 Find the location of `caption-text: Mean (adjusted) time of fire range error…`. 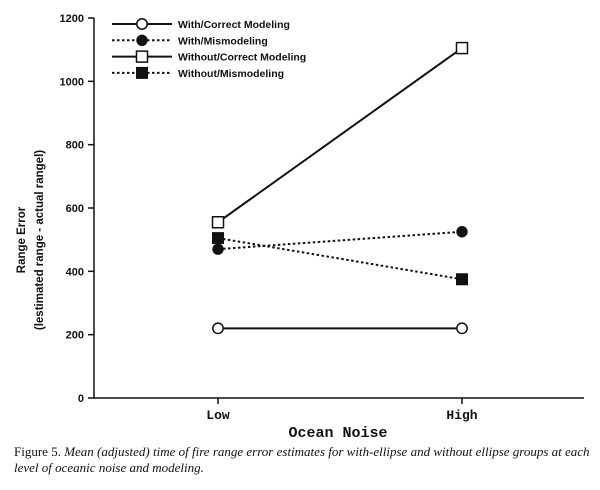

caption-text: Mean (adjusted) time of fire range error… is located at coordinates (302, 459).